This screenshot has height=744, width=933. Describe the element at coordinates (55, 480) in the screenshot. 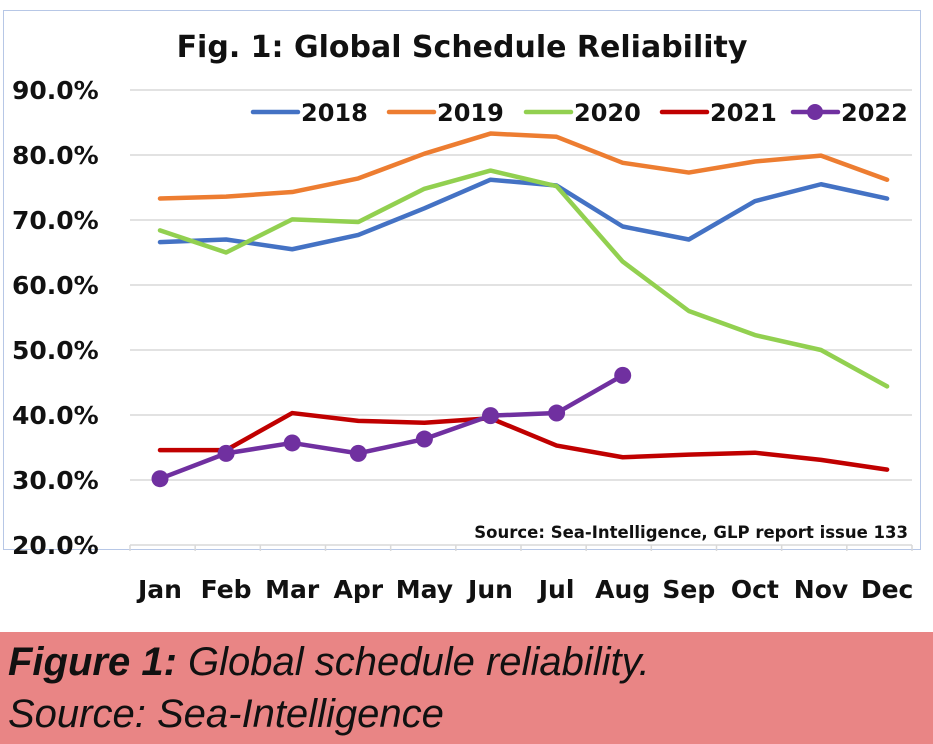

I see `y-tick-label: 30.0%` at that location.